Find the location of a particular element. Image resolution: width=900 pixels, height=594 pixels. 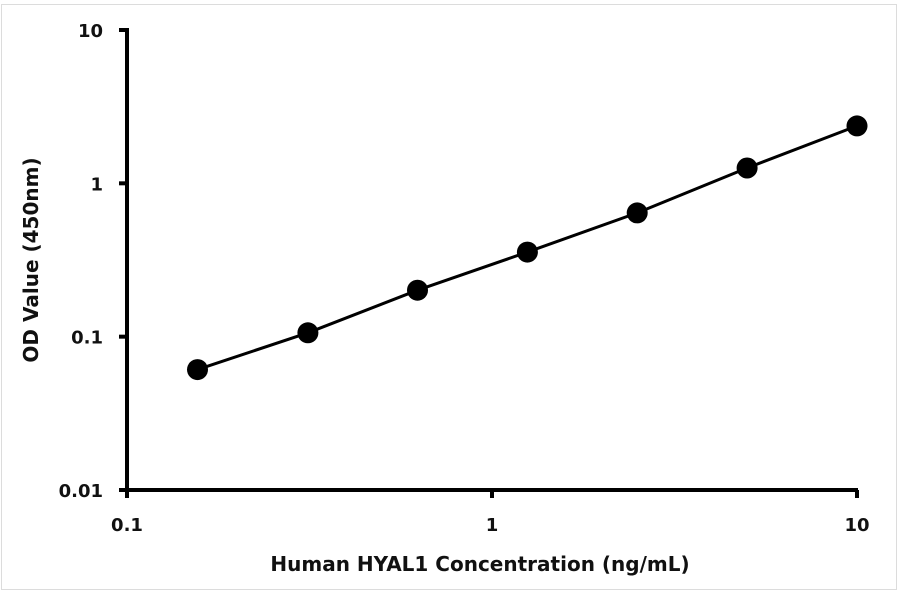

y-tick-label: 10 is located at coordinates (90, 31).